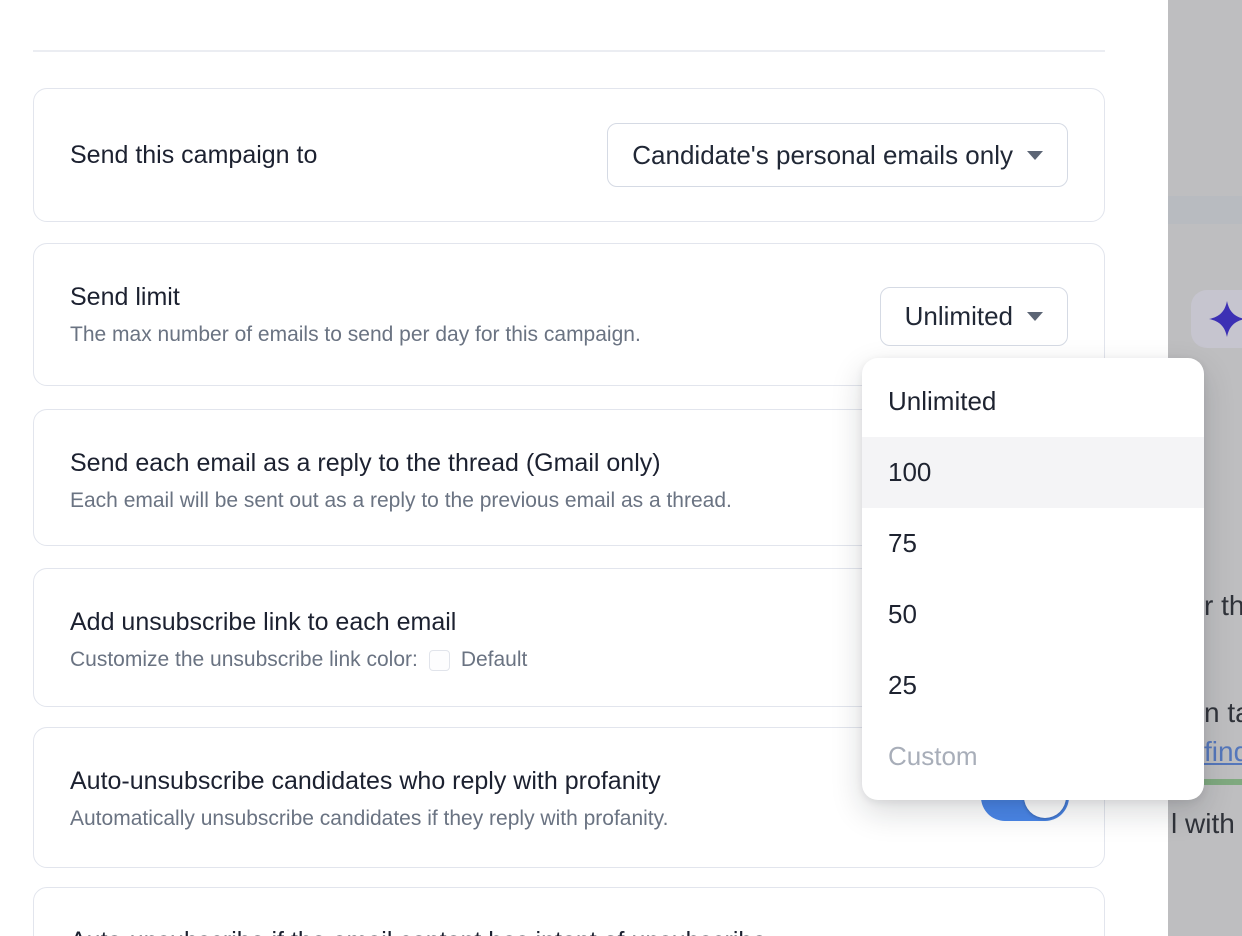 The width and height of the screenshot is (1242, 936). Describe the element at coordinates (1223, 605) in the screenshot. I see `background-text-fragment: r th` at that location.